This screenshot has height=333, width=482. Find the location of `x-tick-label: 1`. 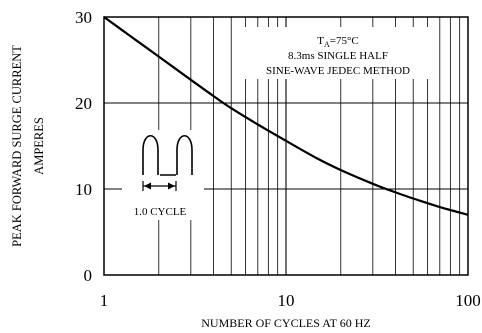

x-tick-label: 1 is located at coordinates (104, 300).